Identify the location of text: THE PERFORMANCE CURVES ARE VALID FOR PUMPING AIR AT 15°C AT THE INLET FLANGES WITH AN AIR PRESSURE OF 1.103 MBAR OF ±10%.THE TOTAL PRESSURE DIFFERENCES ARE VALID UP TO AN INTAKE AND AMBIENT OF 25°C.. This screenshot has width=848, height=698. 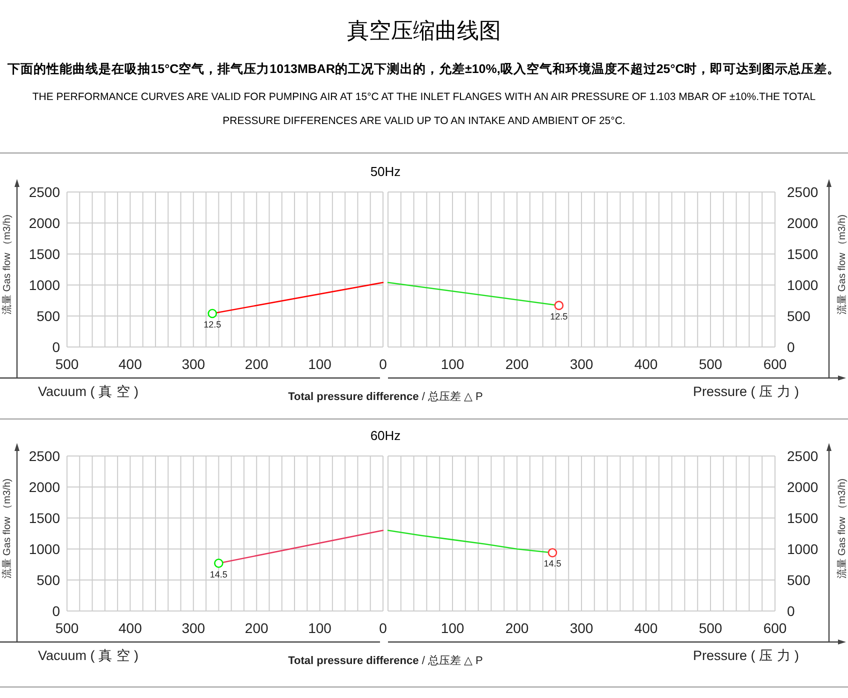
(424, 109).